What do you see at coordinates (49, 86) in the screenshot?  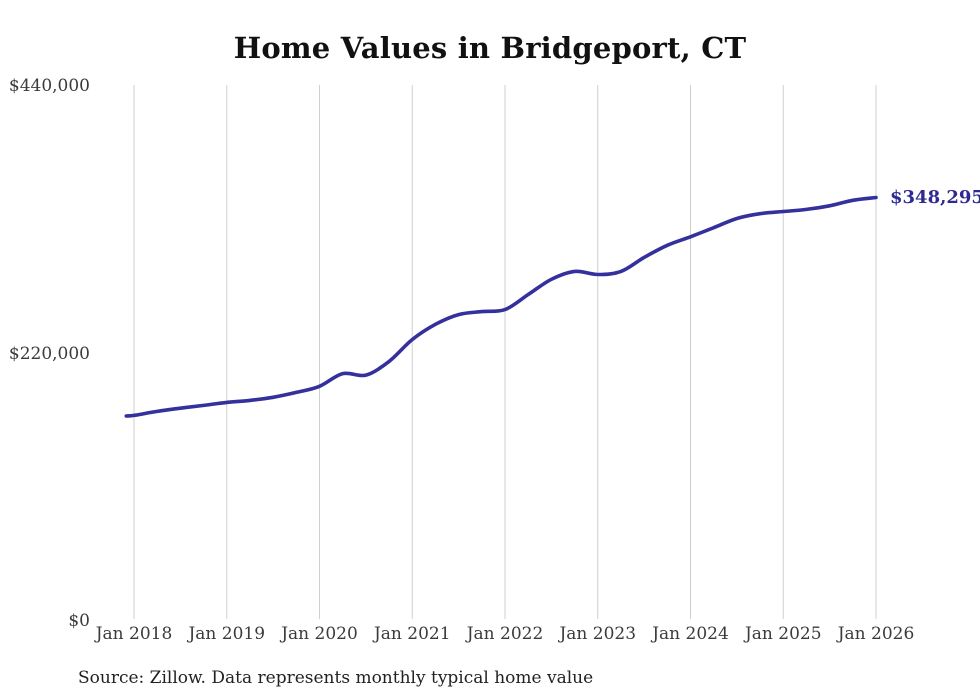 I see `y-axis-tick-label: $440,000` at bounding box center [49, 86].